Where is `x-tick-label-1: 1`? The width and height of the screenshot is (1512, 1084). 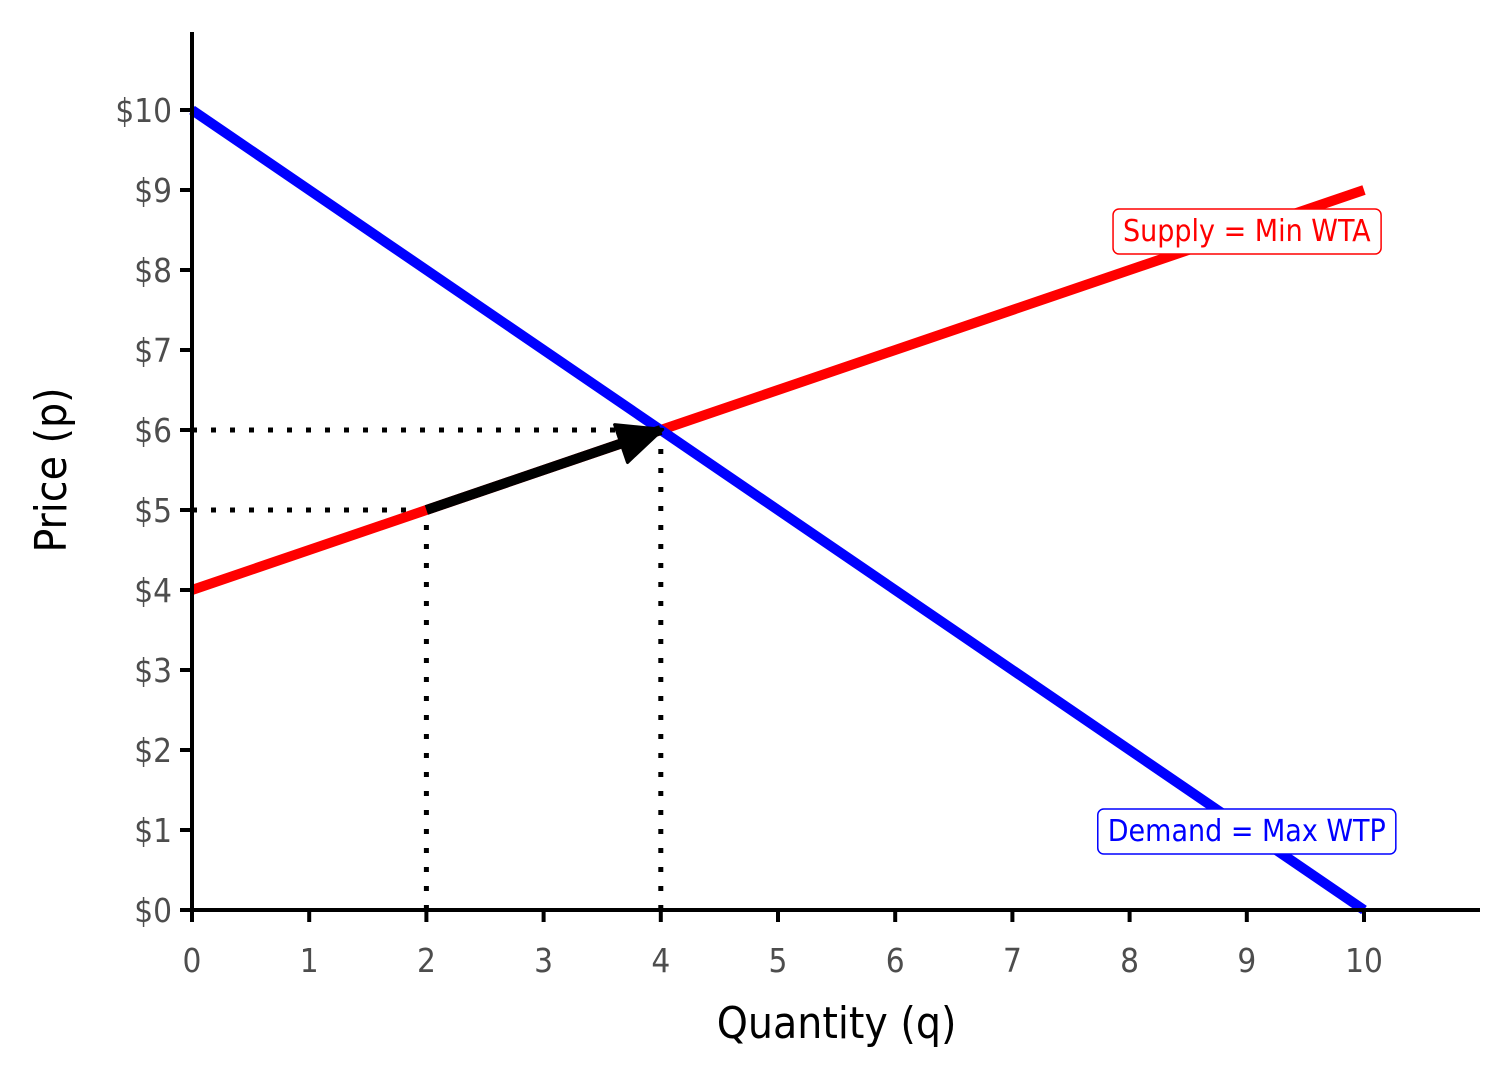 x-tick-label-1: 1 is located at coordinates (309, 960).